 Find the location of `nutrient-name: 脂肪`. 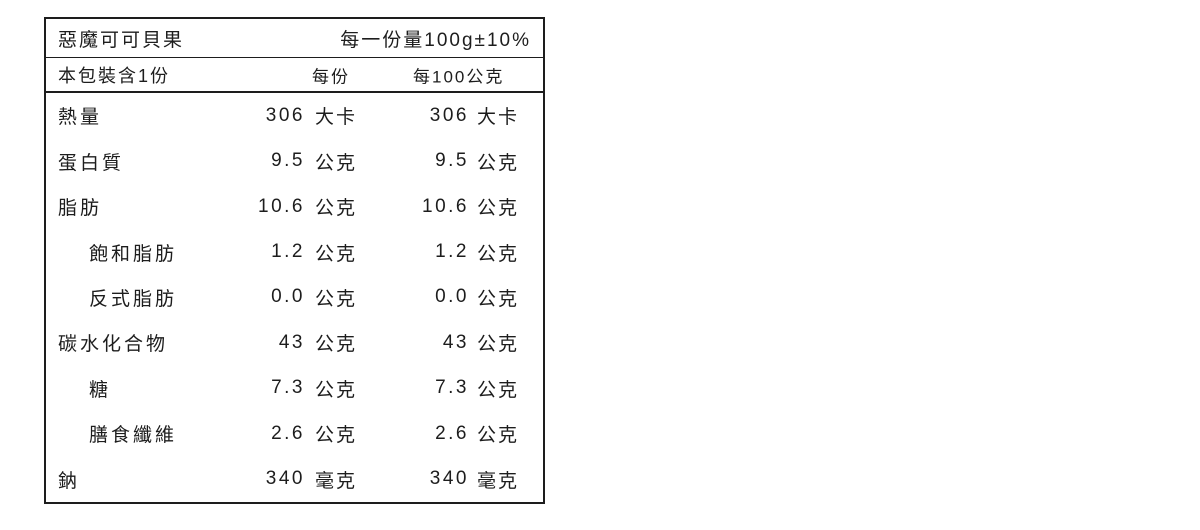

nutrient-name: 脂肪 is located at coordinates (80, 209).